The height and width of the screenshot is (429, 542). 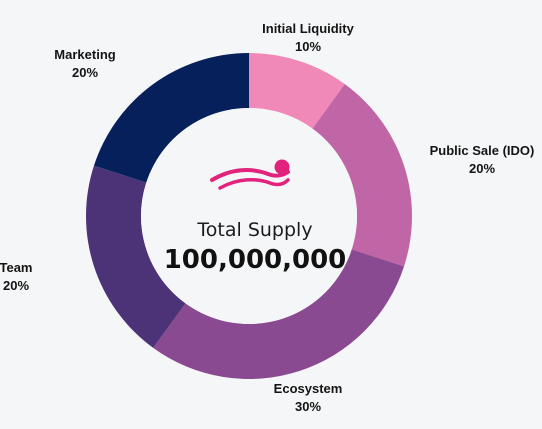 What do you see at coordinates (279, 314) in the screenshot?
I see `slice-ecosystem` at bounding box center [279, 314].